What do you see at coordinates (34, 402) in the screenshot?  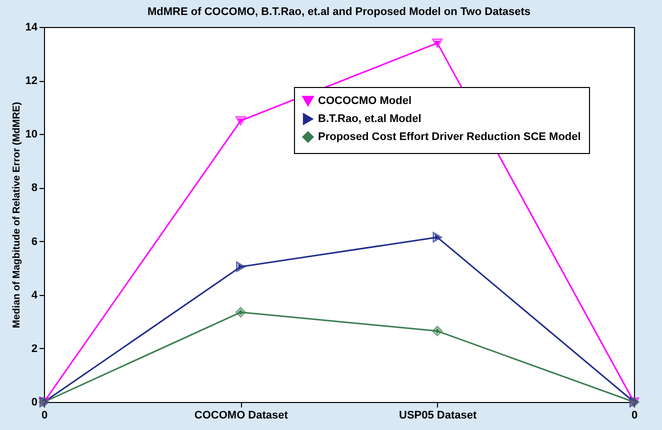 I see `y-tick-label: 0` at bounding box center [34, 402].